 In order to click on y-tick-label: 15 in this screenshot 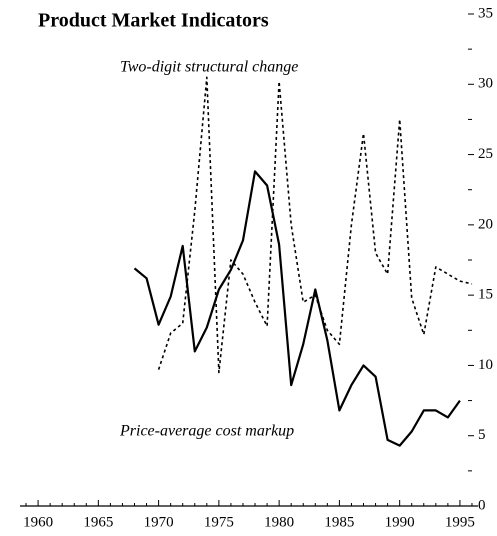, I will do `click(485, 295)`.